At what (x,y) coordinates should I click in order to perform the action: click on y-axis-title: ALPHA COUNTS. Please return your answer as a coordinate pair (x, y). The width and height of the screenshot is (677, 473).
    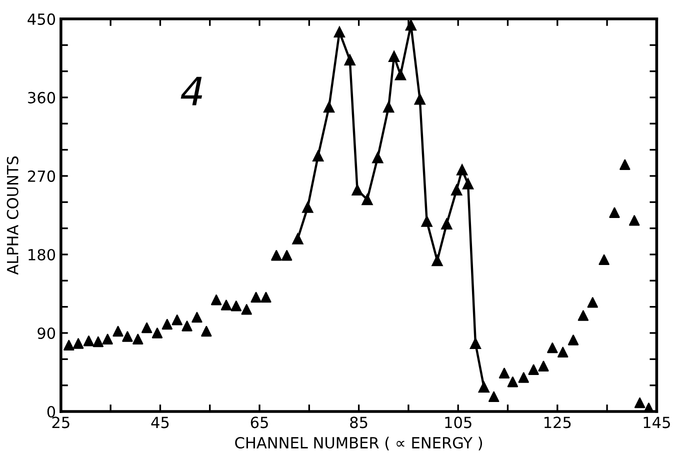
    Looking at the image, I should click on (12, 215).